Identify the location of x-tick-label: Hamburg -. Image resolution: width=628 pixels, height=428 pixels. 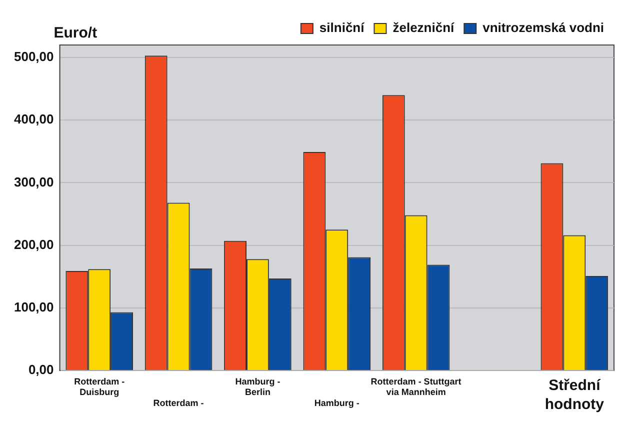
(337, 403).